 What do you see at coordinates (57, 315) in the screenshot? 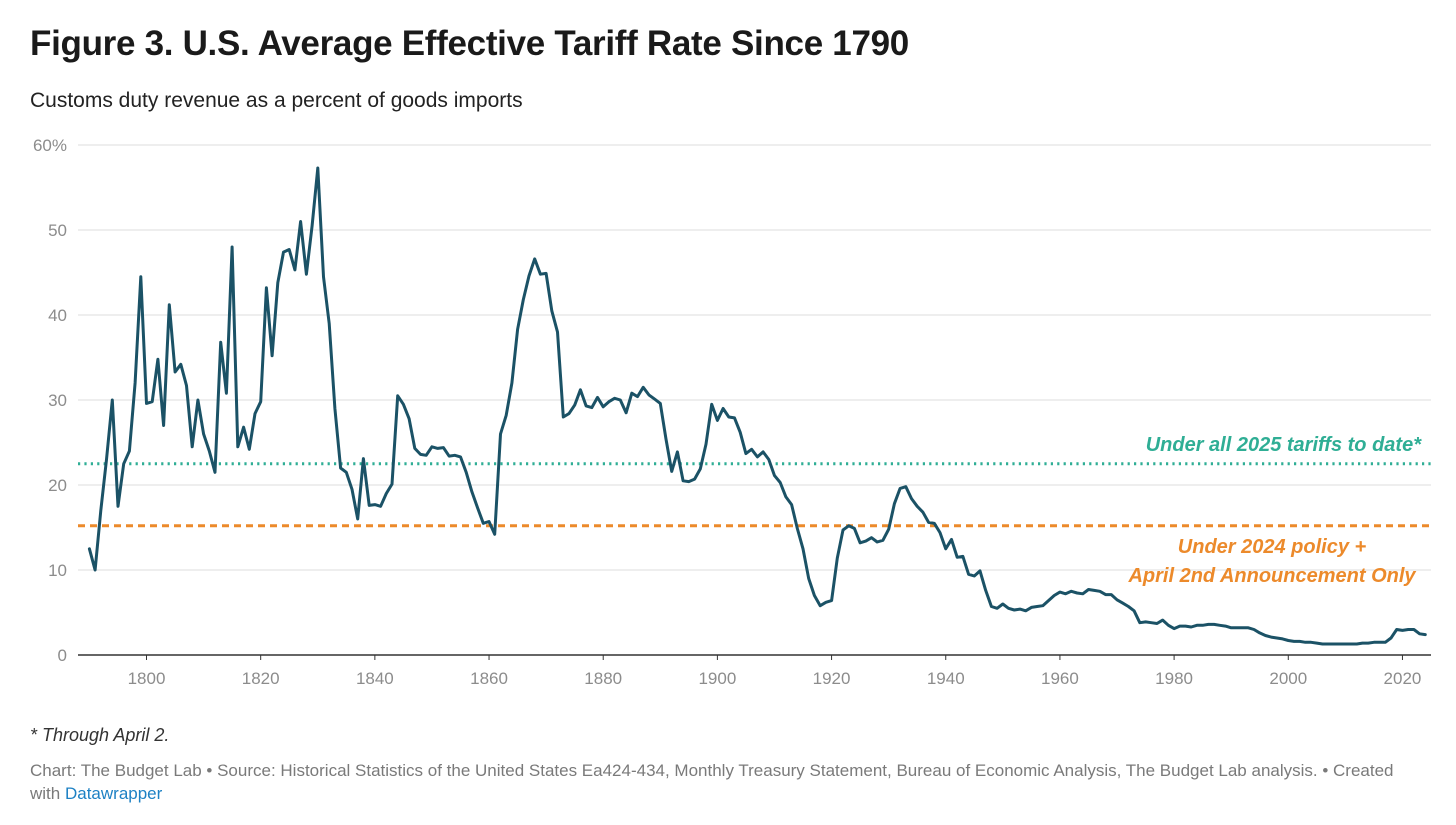
I see `y-tick-label: 40` at bounding box center [57, 315].